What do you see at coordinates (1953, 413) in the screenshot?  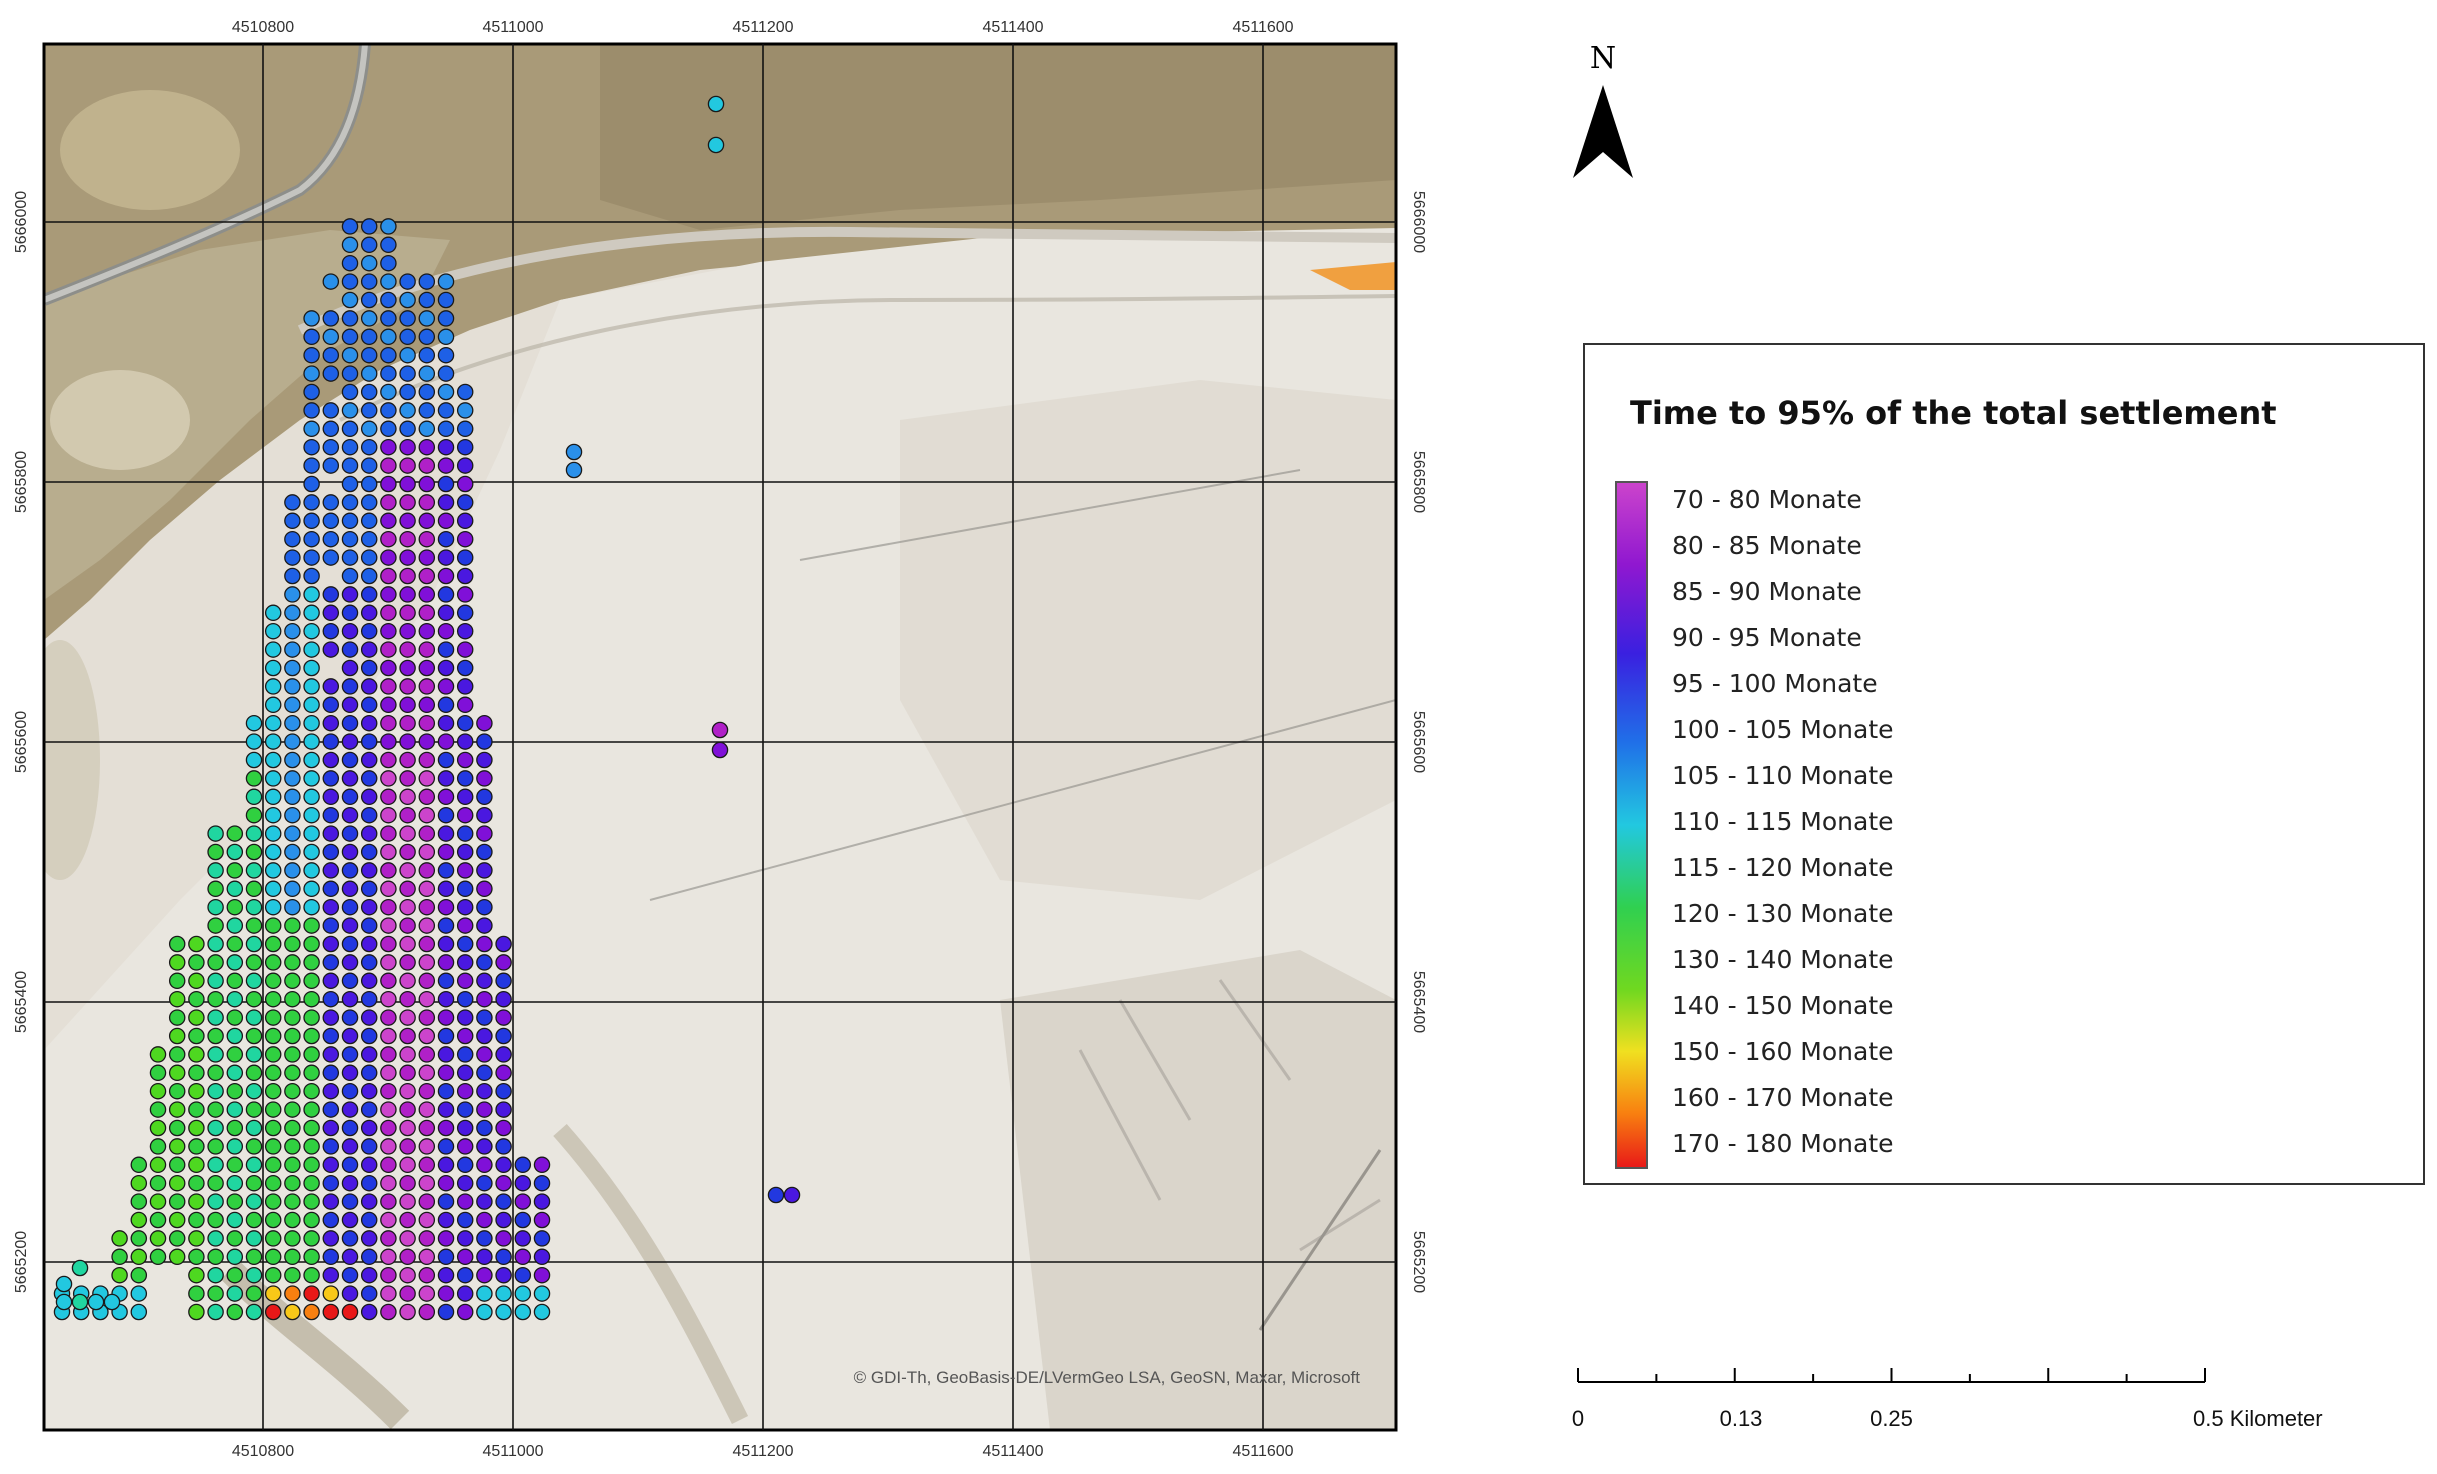 I see `legend-title: Time to 95% of the total settlement` at bounding box center [1953, 413].